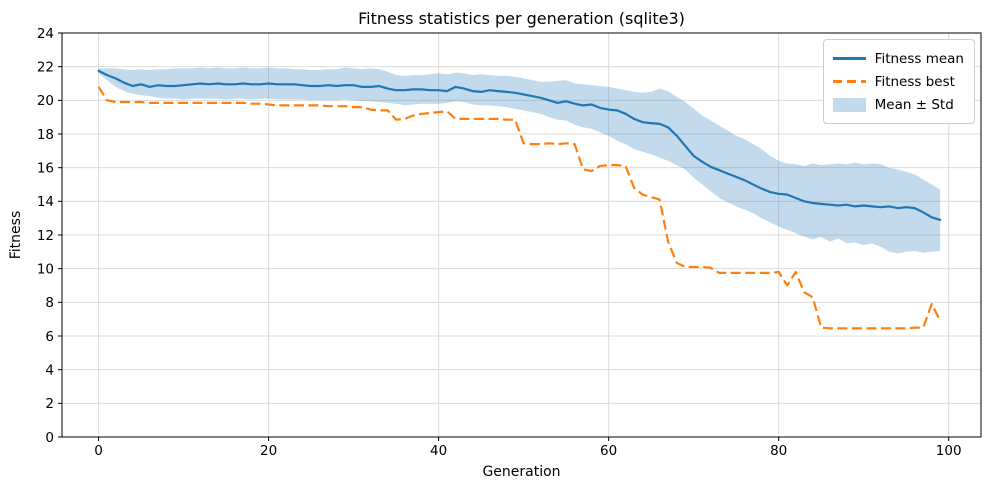 The width and height of the screenshot is (989, 490). I want to click on y-tick-label: 8, so click(49, 303).